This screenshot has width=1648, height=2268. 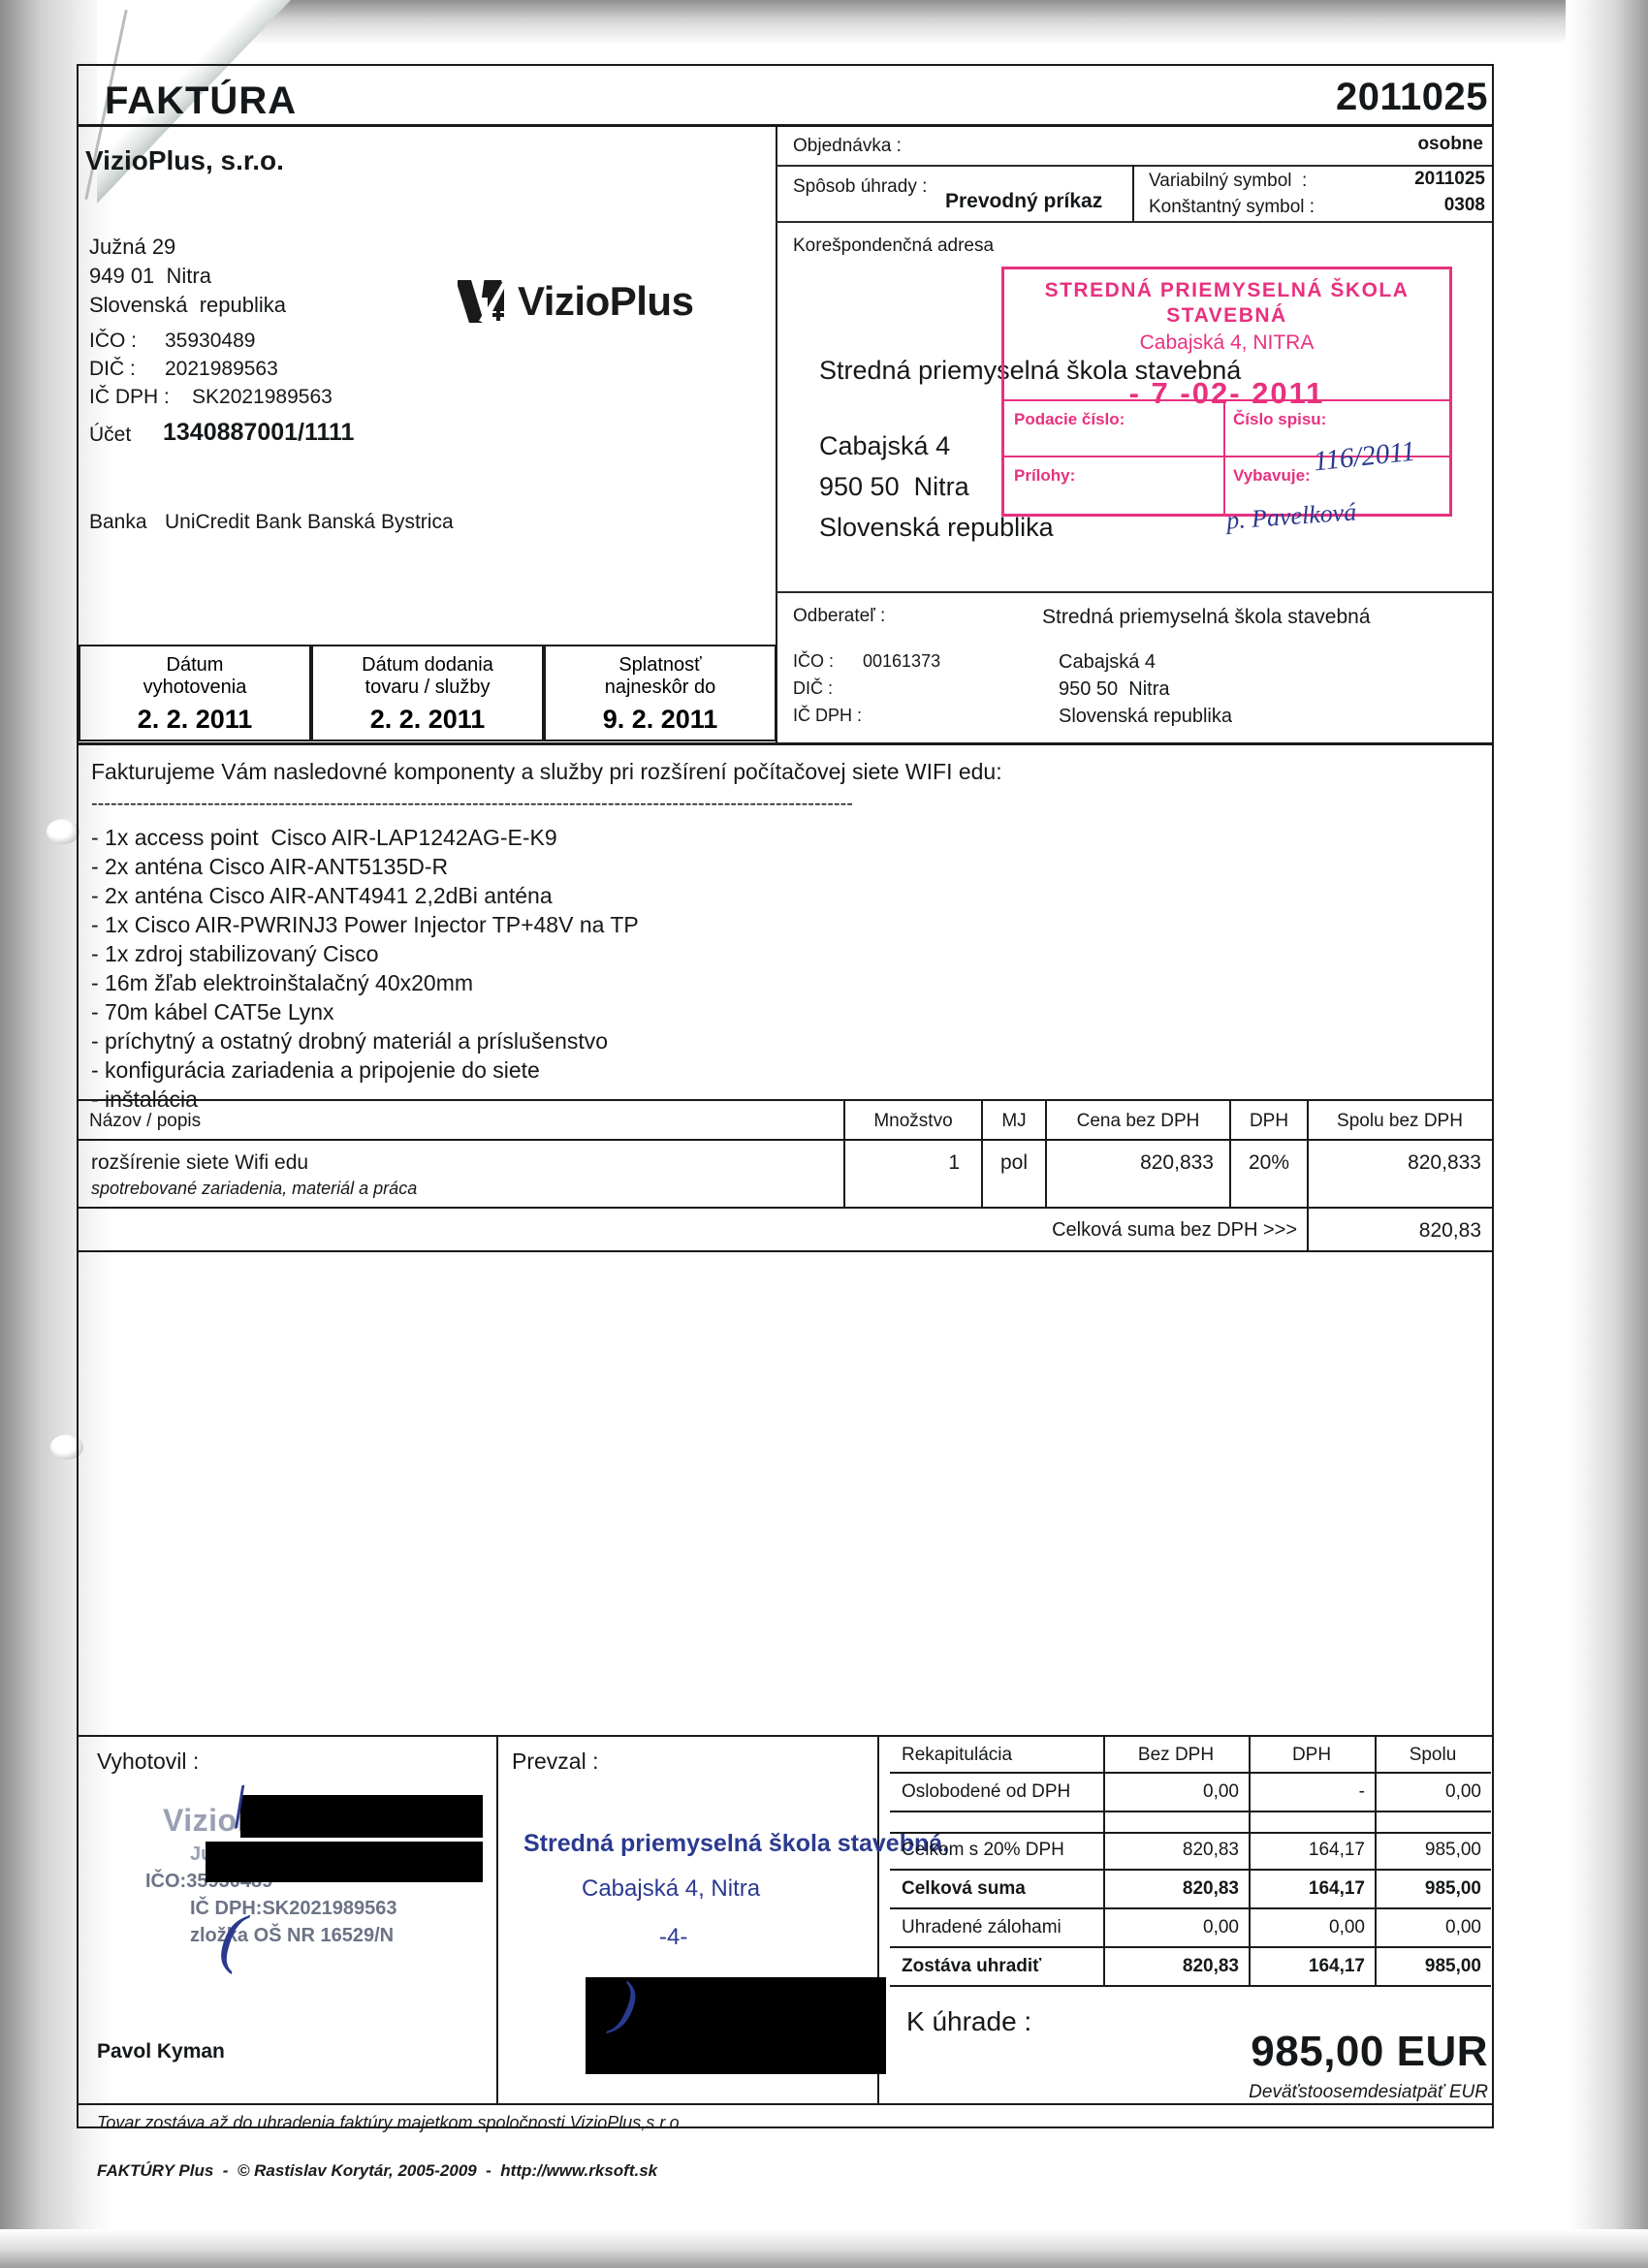 What do you see at coordinates (1450, 144) in the screenshot?
I see `order-value: osobne` at bounding box center [1450, 144].